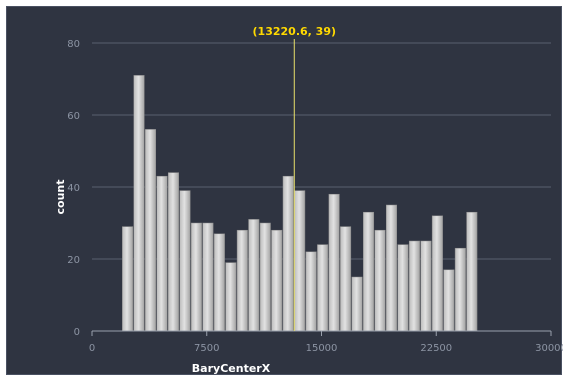  Describe the element at coordinates (206, 348) in the screenshot. I see `x-tick-label: 7500` at that location.